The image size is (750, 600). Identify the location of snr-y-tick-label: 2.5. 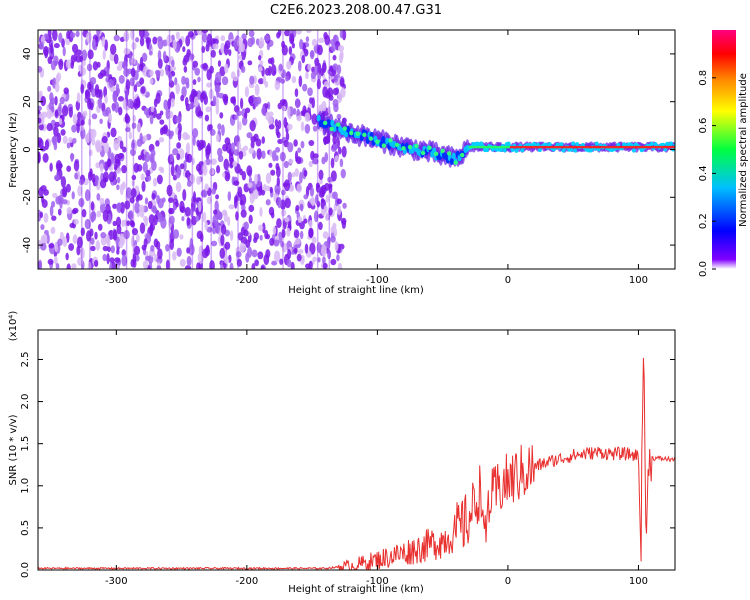
(25, 360).